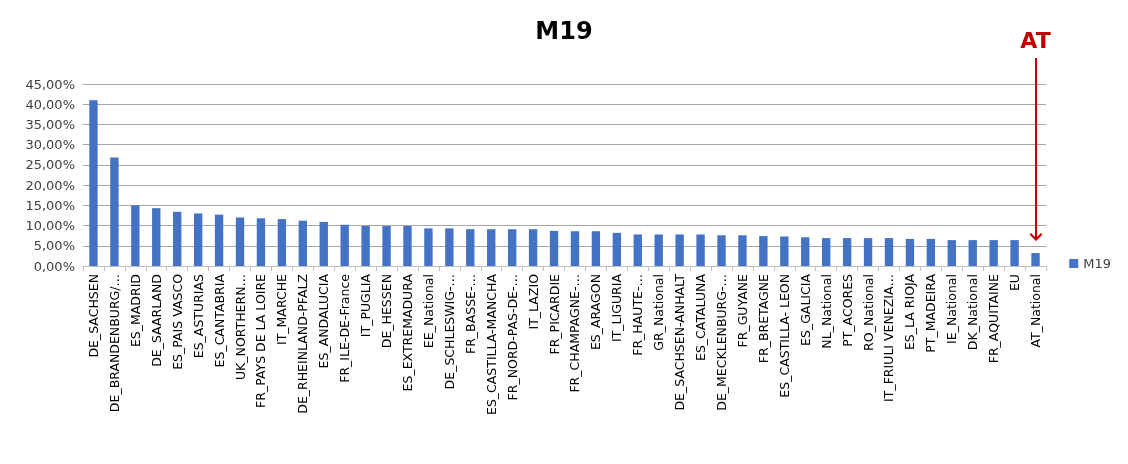  What do you see at coordinates (54, 266) in the screenshot?
I see `y-tick-label: 0,00%` at bounding box center [54, 266].